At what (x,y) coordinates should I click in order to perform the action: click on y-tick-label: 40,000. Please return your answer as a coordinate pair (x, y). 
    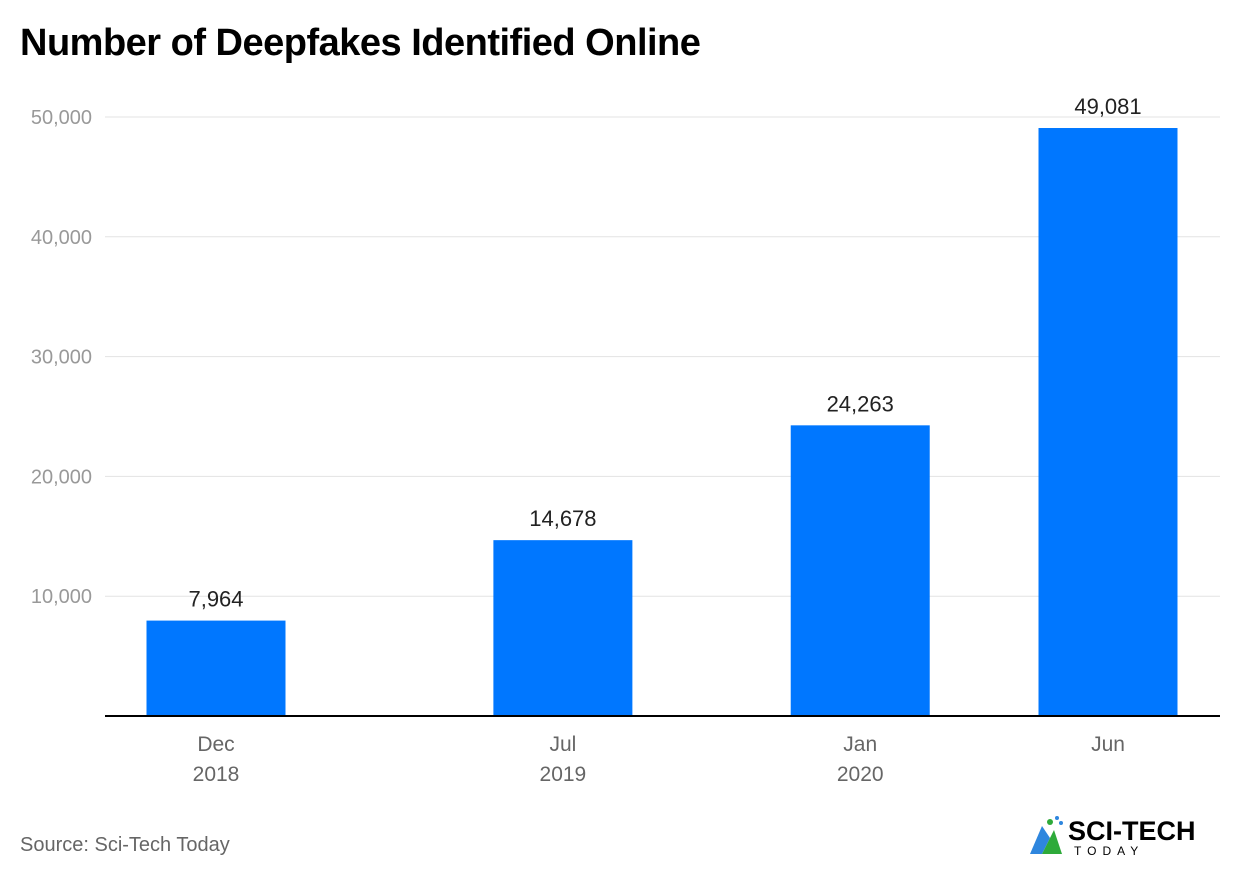
    Looking at the image, I should click on (61, 238).